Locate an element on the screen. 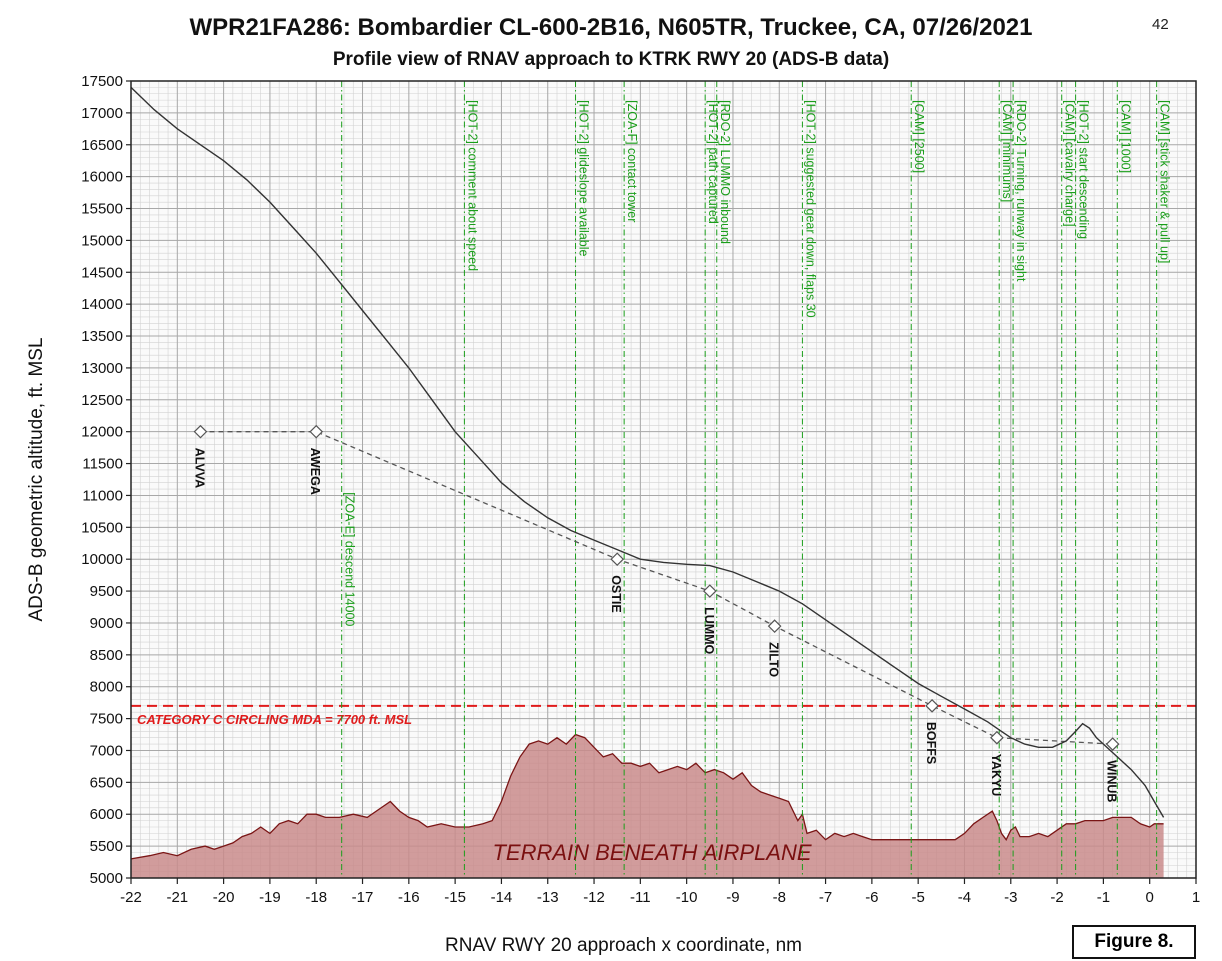  y-tick-label: 7500 is located at coordinates (106, 719).